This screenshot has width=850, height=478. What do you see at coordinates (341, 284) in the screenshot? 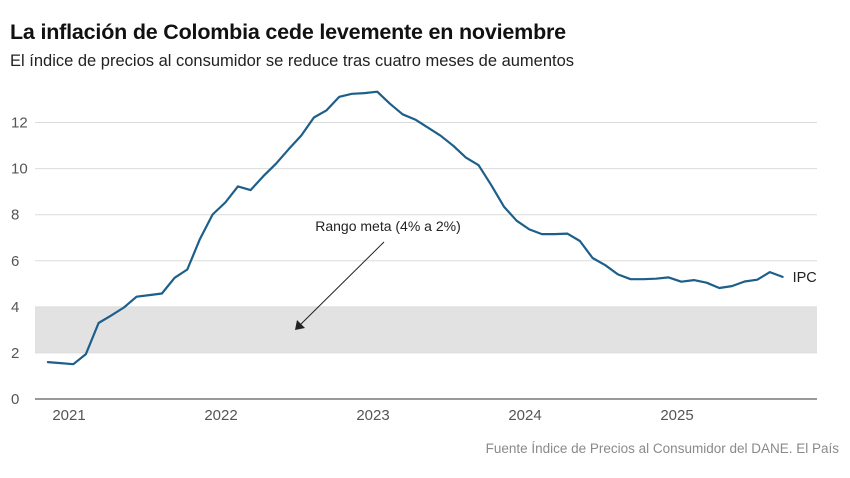
I see `band-annotation-arrow` at bounding box center [341, 284].